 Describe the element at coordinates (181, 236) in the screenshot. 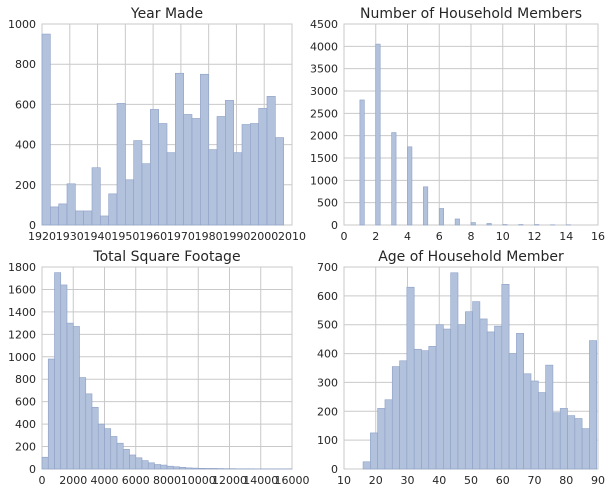

I see `x-tick-label: 1970` at that location.